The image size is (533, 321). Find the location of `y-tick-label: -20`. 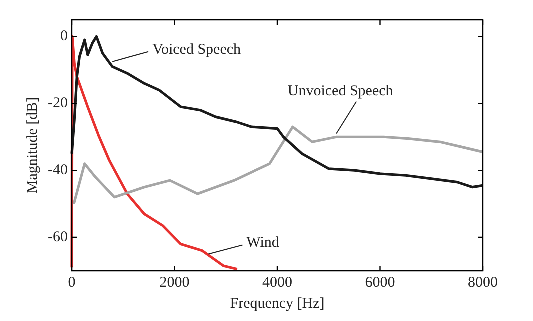

y-tick-label: -20 is located at coordinates (58, 104).